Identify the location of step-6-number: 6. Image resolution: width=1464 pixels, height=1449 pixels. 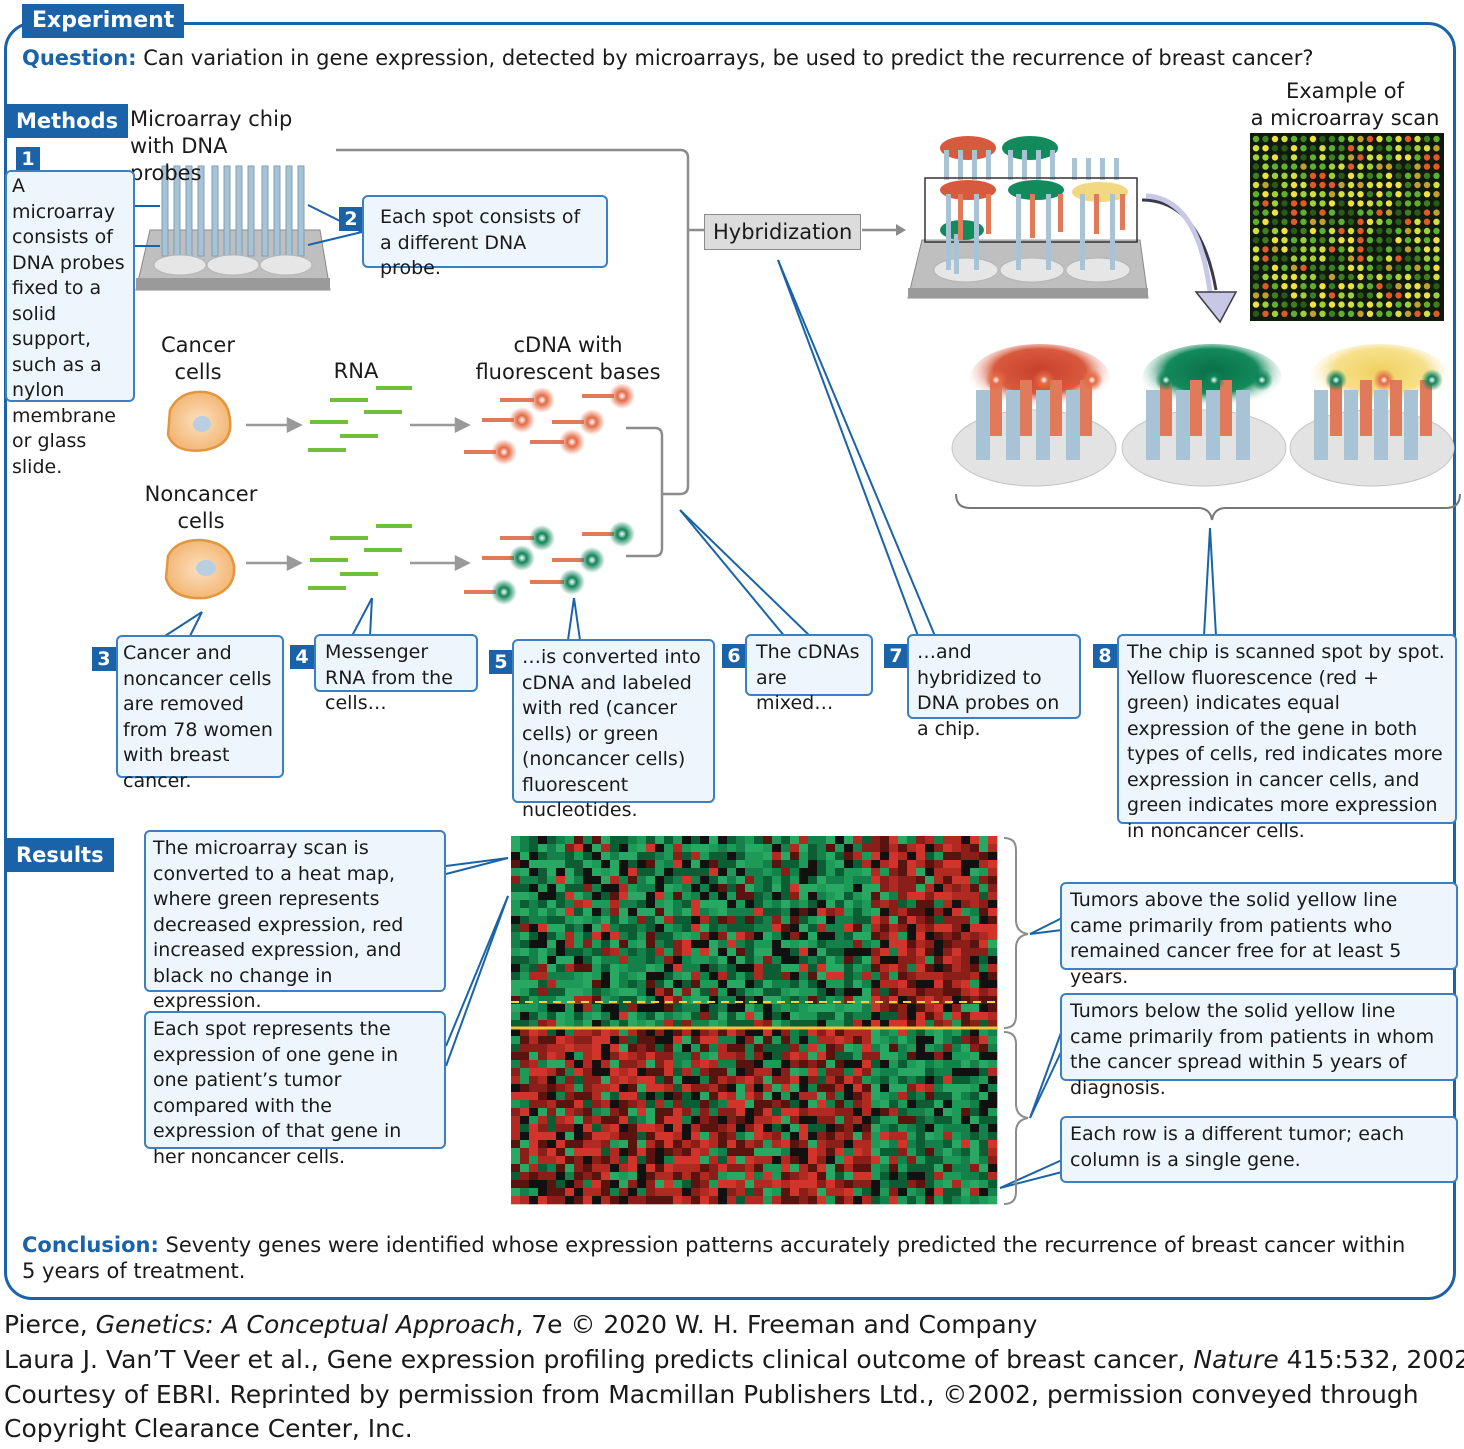
(734, 656).